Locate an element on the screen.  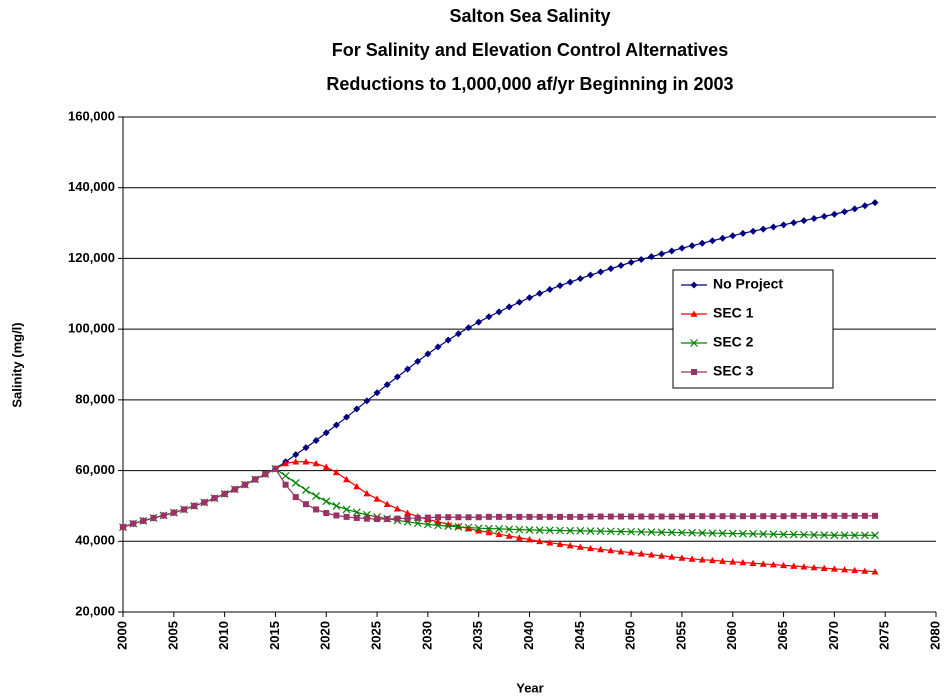
x-tick-label: 2010 is located at coordinates (223, 635).